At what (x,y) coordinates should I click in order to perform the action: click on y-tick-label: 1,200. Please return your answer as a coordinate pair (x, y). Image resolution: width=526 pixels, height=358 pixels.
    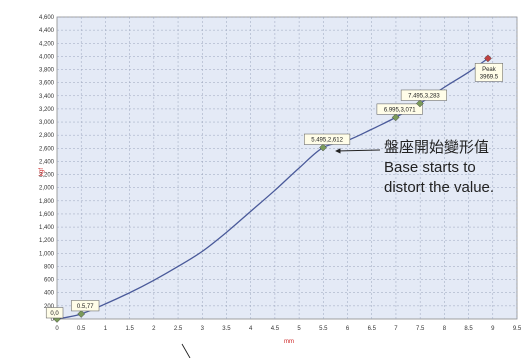
    Looking at the image, I should click on (47, 241).